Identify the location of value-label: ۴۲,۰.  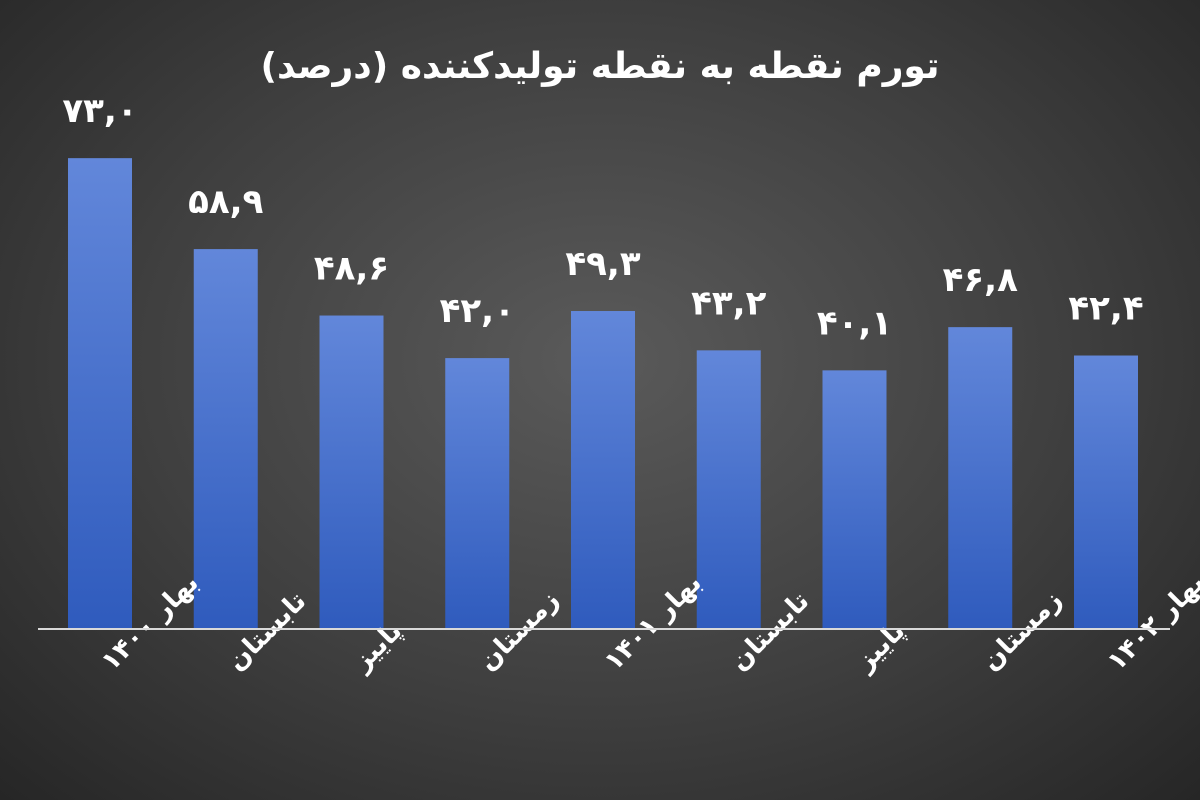
(477, 311).